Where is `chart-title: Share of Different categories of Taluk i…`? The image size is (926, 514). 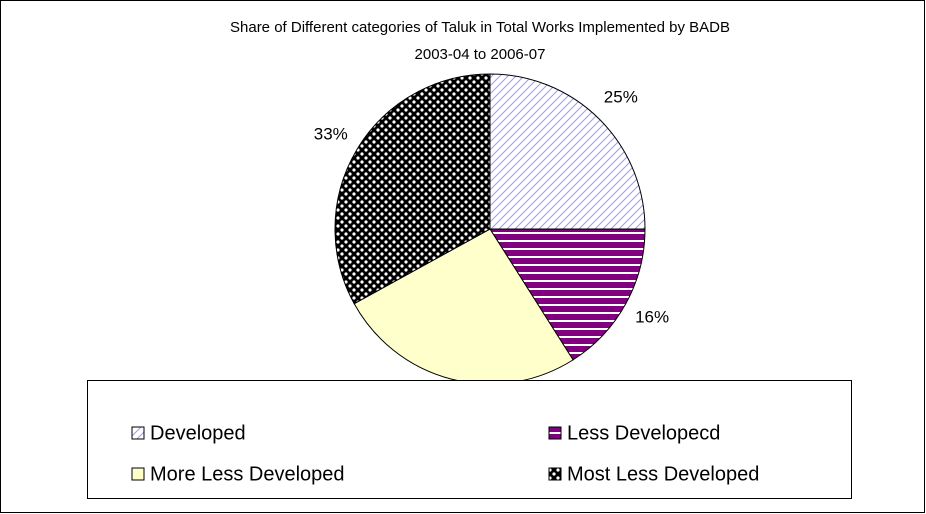
chart-title: Share of Different categories of Taluk i… is located at coordinates (480, 27).